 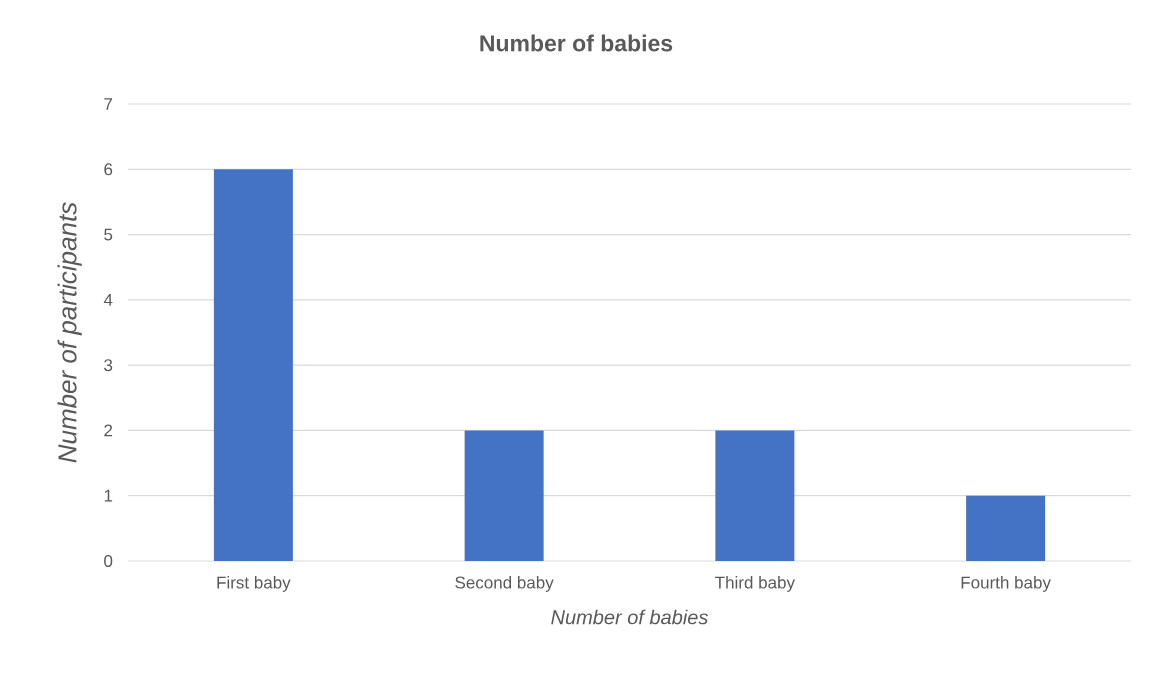 What do you see at coordinates (108, 365) in the screenshot?
I see `y-tick-label: 3` at bounding box center [108, 365].